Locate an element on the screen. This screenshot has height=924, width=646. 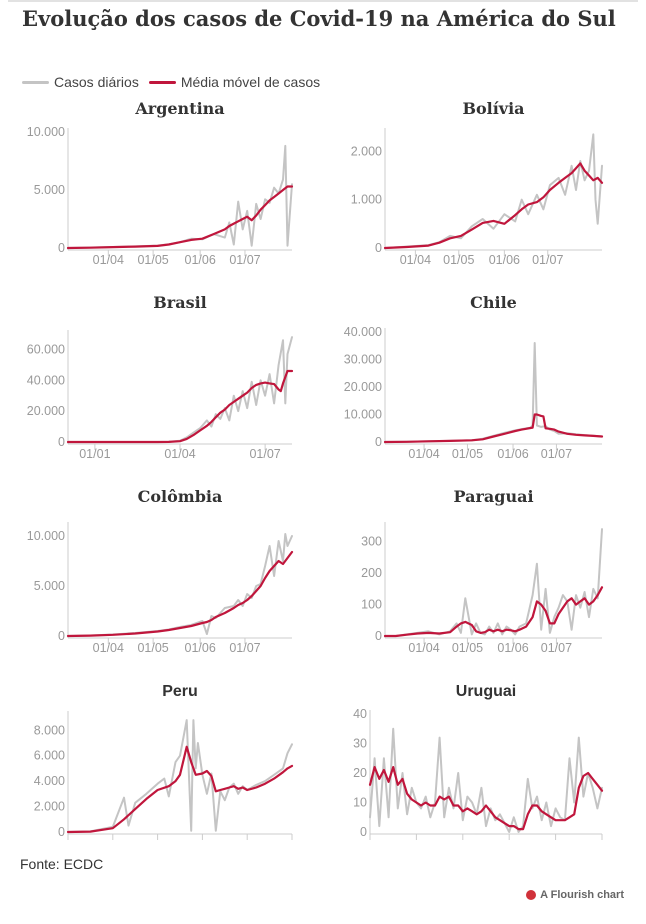
chart-panel-bolivia: Bolívia 0 1.000 2.000 01/04 01/05 01/06 01/07 is located at coordinates (480, 189).